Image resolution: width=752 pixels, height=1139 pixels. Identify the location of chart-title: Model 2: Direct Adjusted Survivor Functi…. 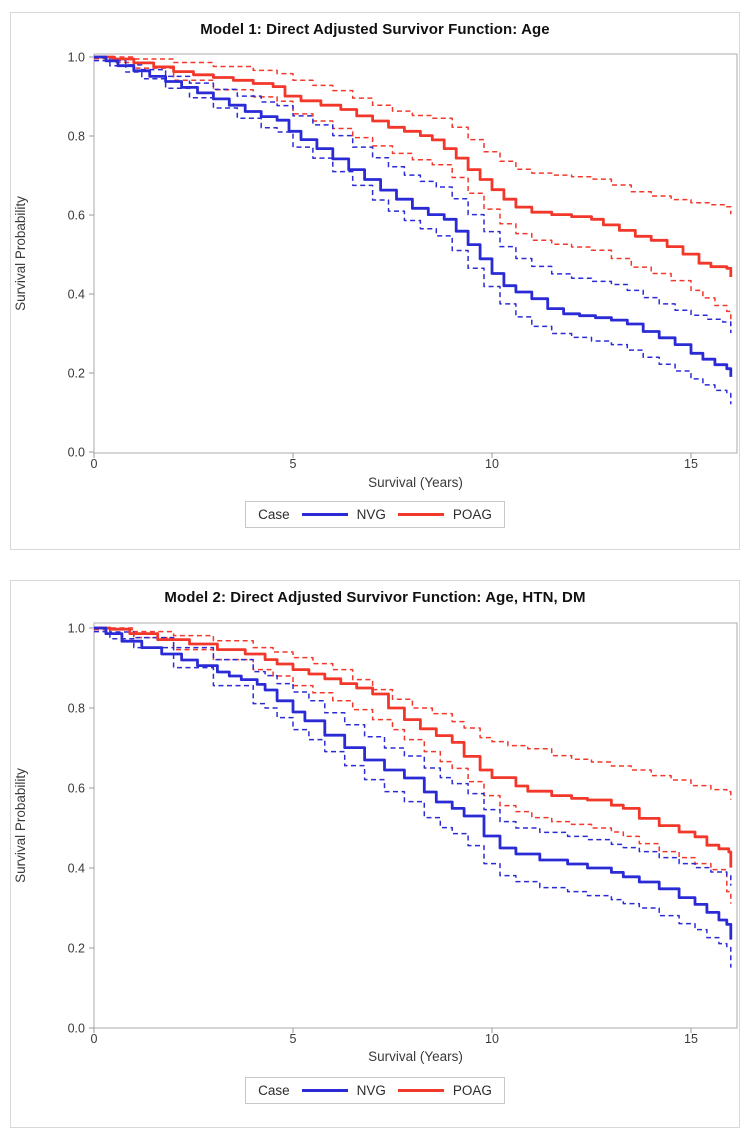
(375, 597).